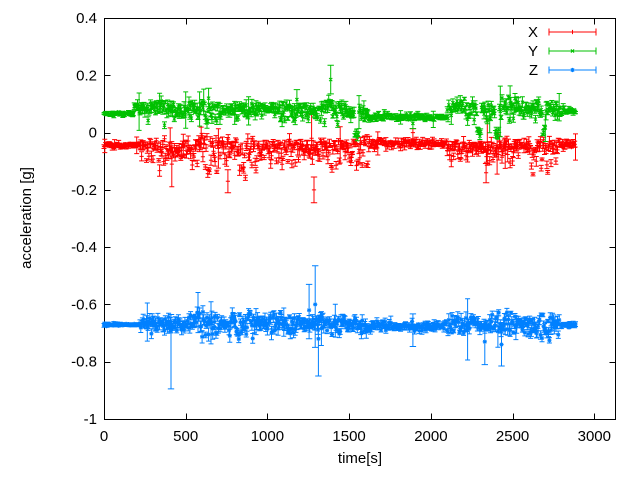 The width and height of the screenshot is (640, 485). Describe the element at coordinates (339, 158) in the screenshot. I see `series-x` at that location.